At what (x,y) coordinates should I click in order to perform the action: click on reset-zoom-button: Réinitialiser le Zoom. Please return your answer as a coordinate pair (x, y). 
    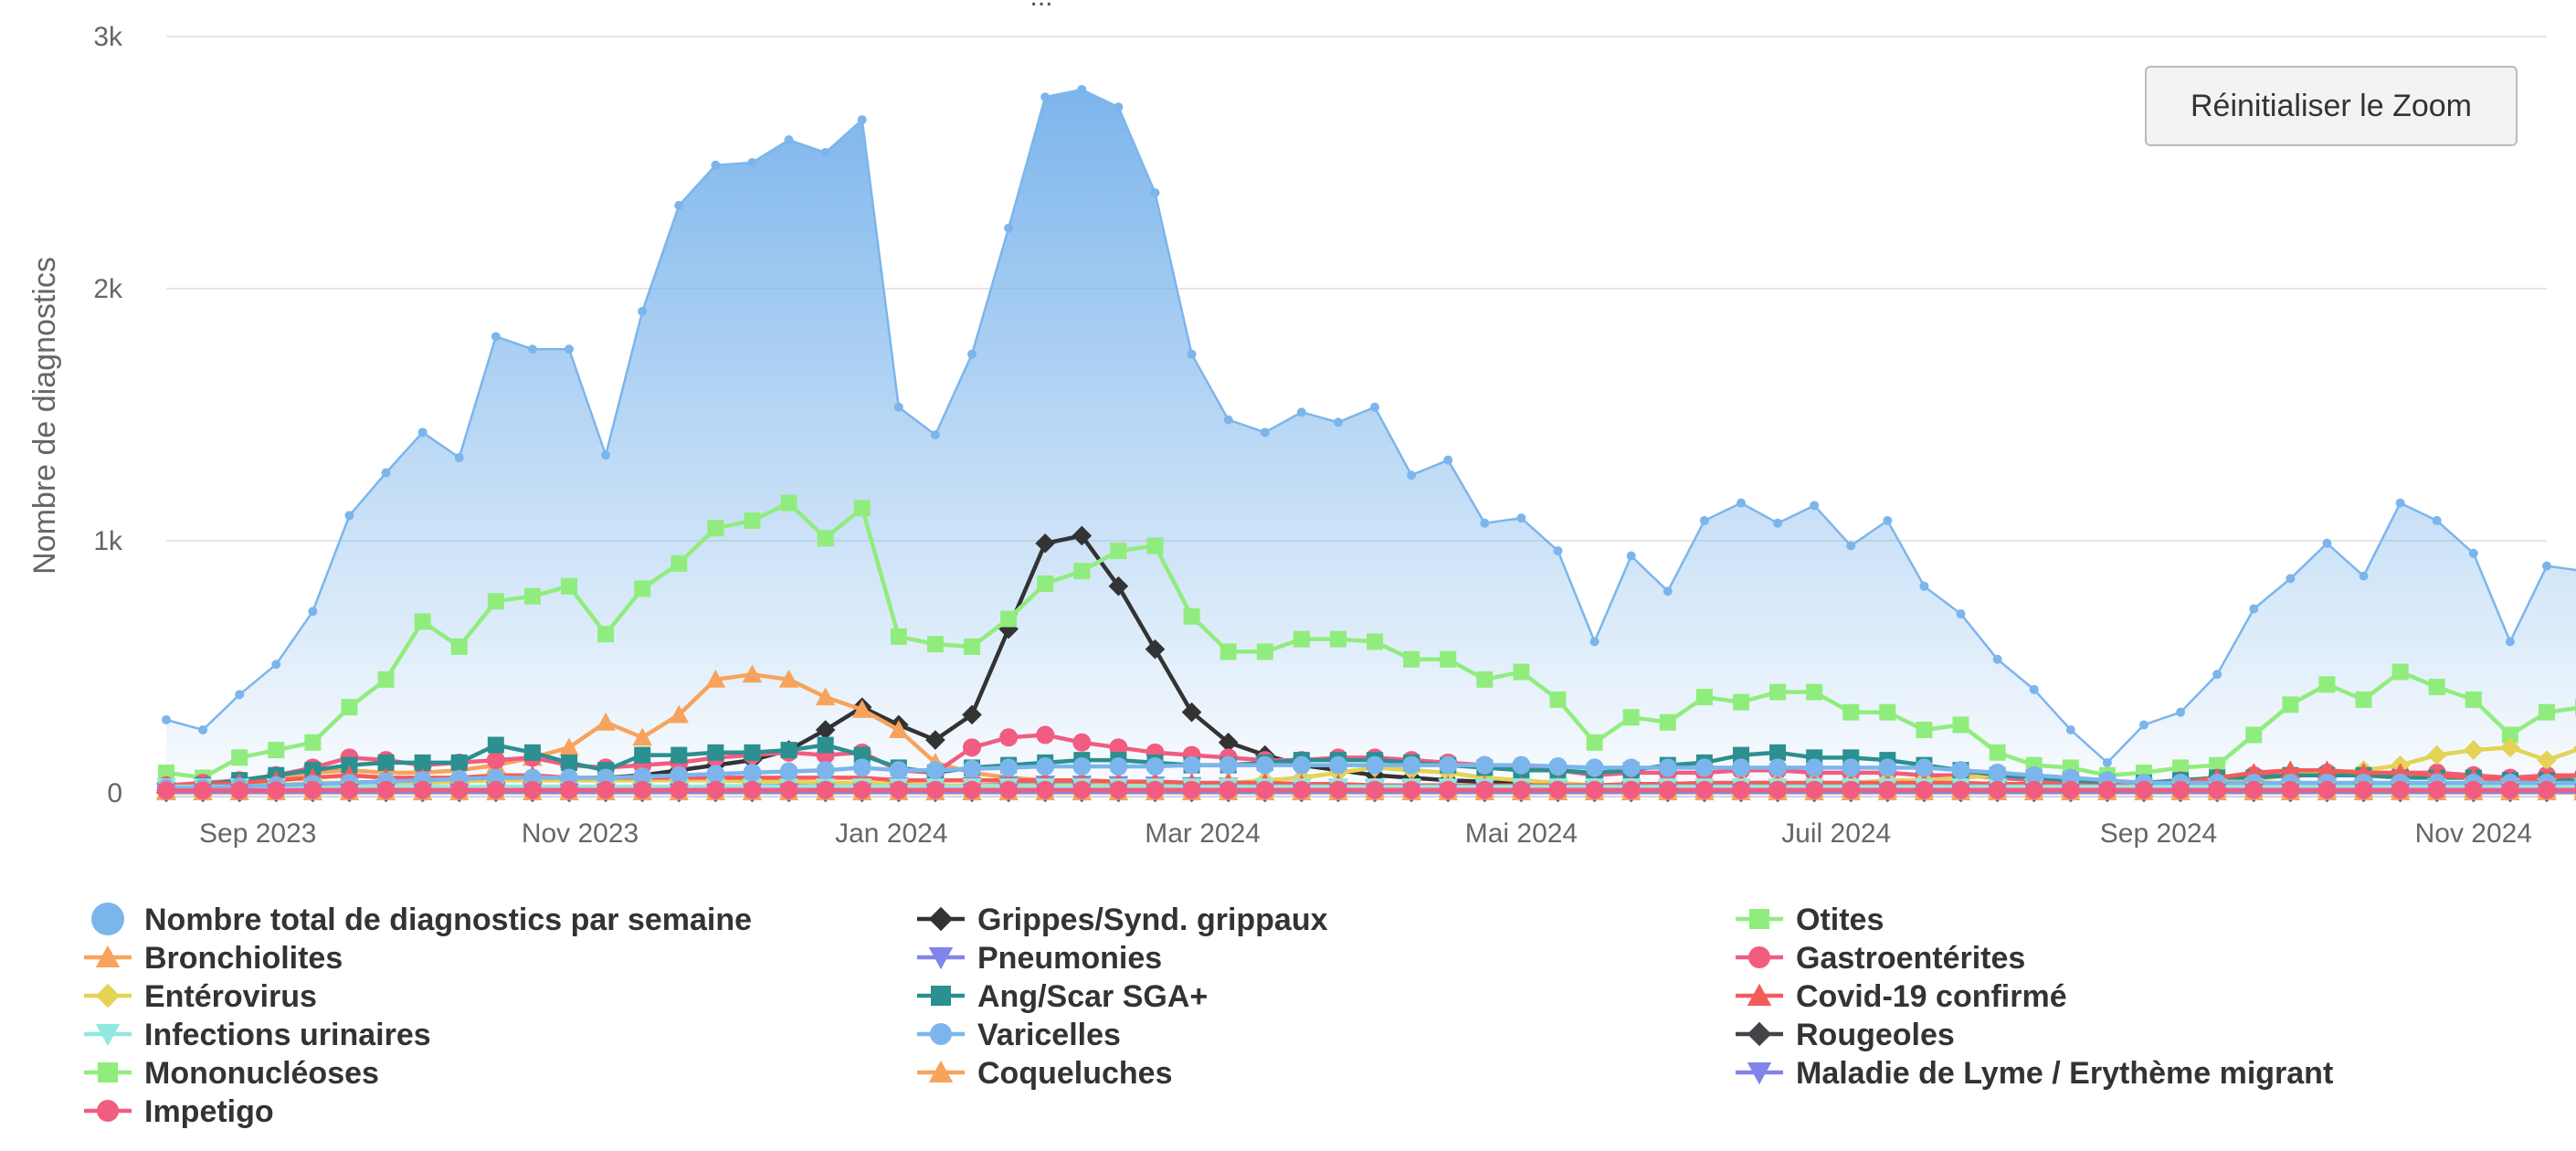
    Looking at the image, I should click on (2331, 106).